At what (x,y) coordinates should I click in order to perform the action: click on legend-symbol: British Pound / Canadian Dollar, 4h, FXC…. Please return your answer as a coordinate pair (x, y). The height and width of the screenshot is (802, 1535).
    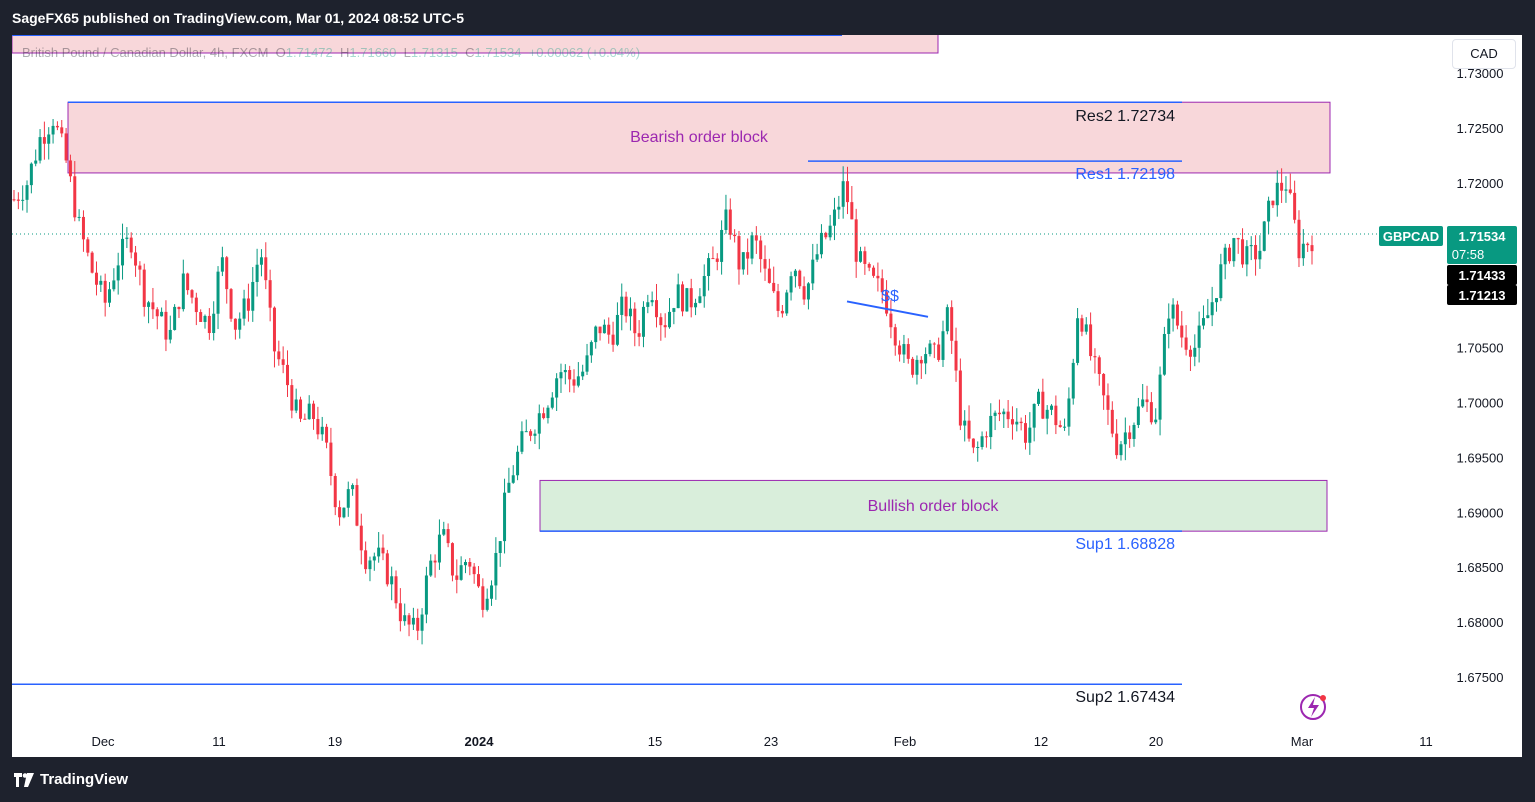
    Looking at the image, I should click on (145, 52).